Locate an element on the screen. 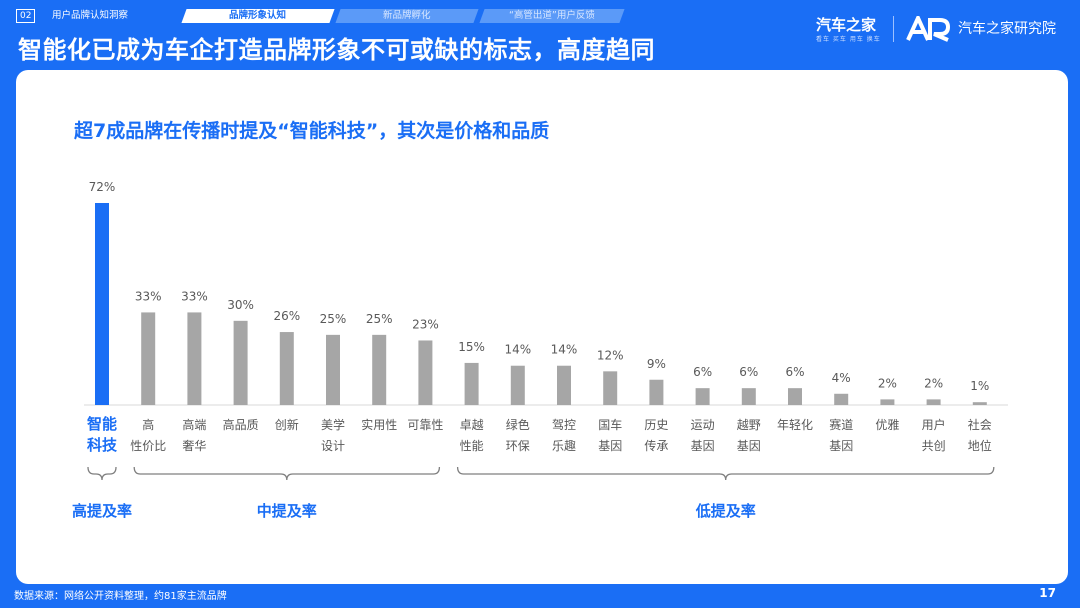  category-label: 高品质 is located at coordinates (241, 424).